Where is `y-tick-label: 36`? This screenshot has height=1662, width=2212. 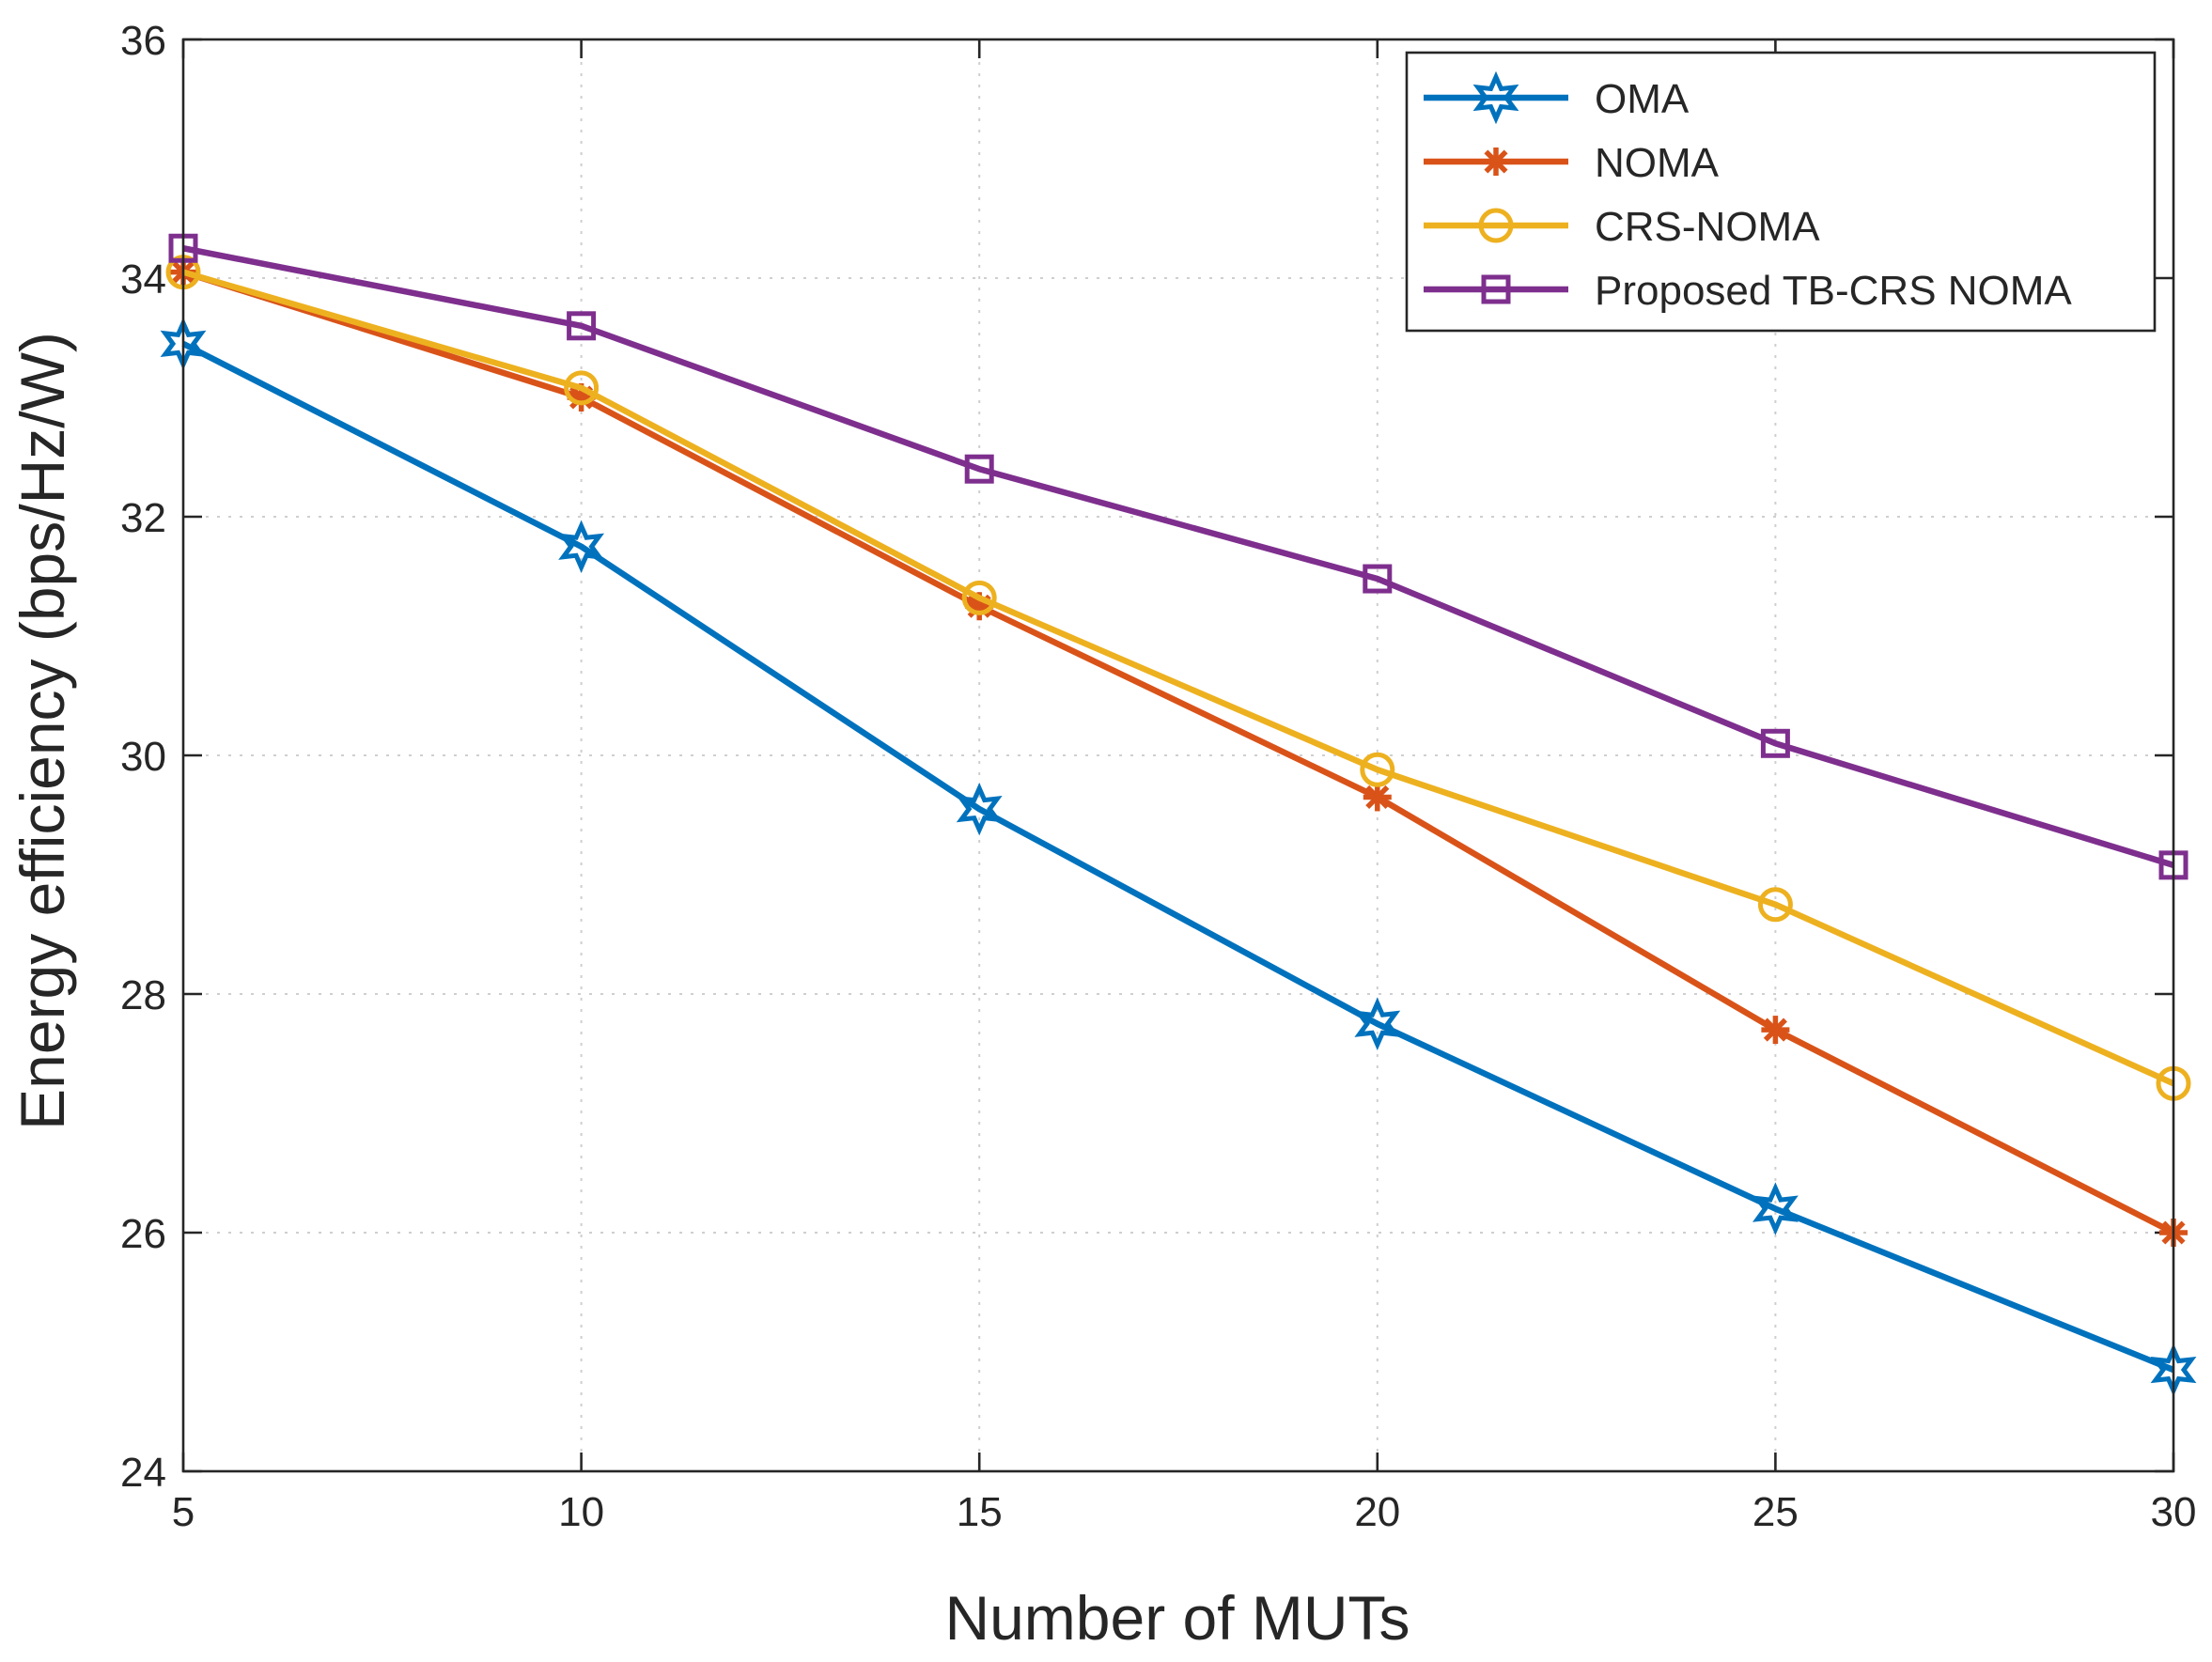 y-tick-label: 36 is located at coordinates (143, 41).